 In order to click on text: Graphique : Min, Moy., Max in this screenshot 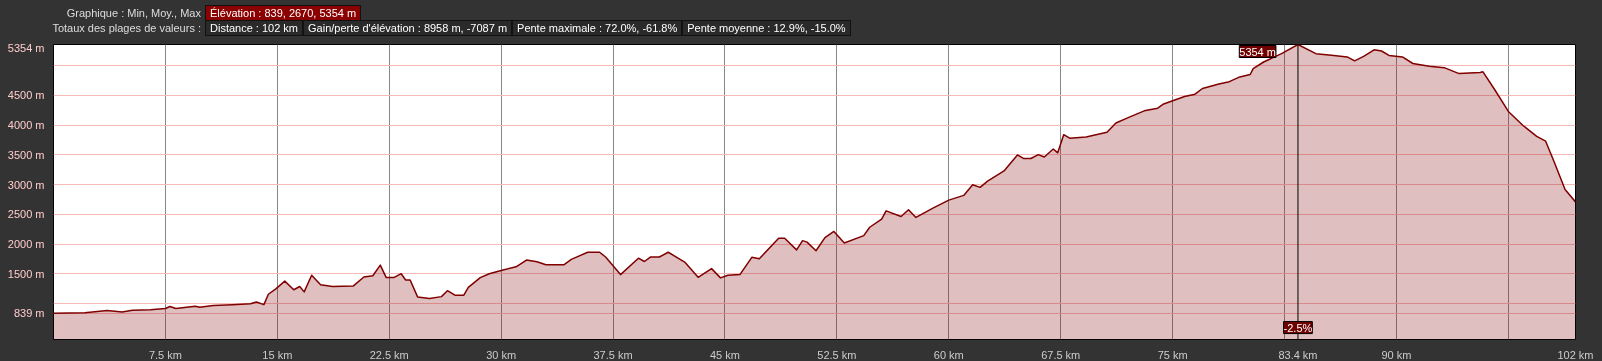, I will do `click(133, 13)`.